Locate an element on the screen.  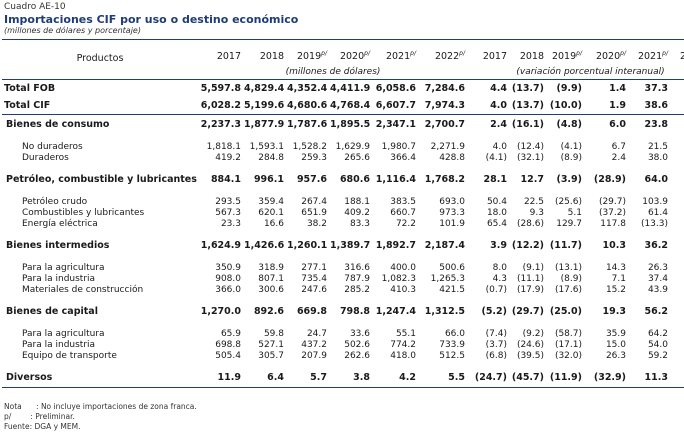
value-cell: 16.6 is located at coordinates (273, 223).